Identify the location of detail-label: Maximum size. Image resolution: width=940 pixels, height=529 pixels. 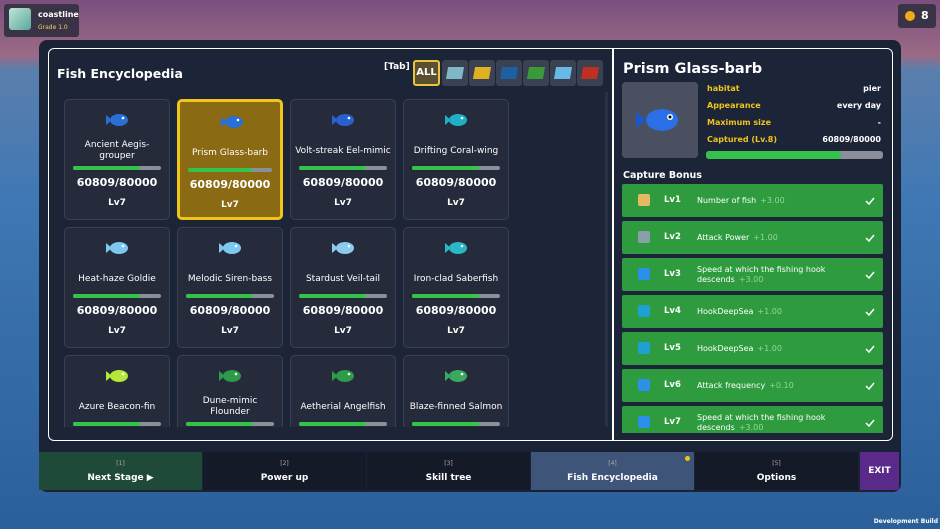
(739, 122).